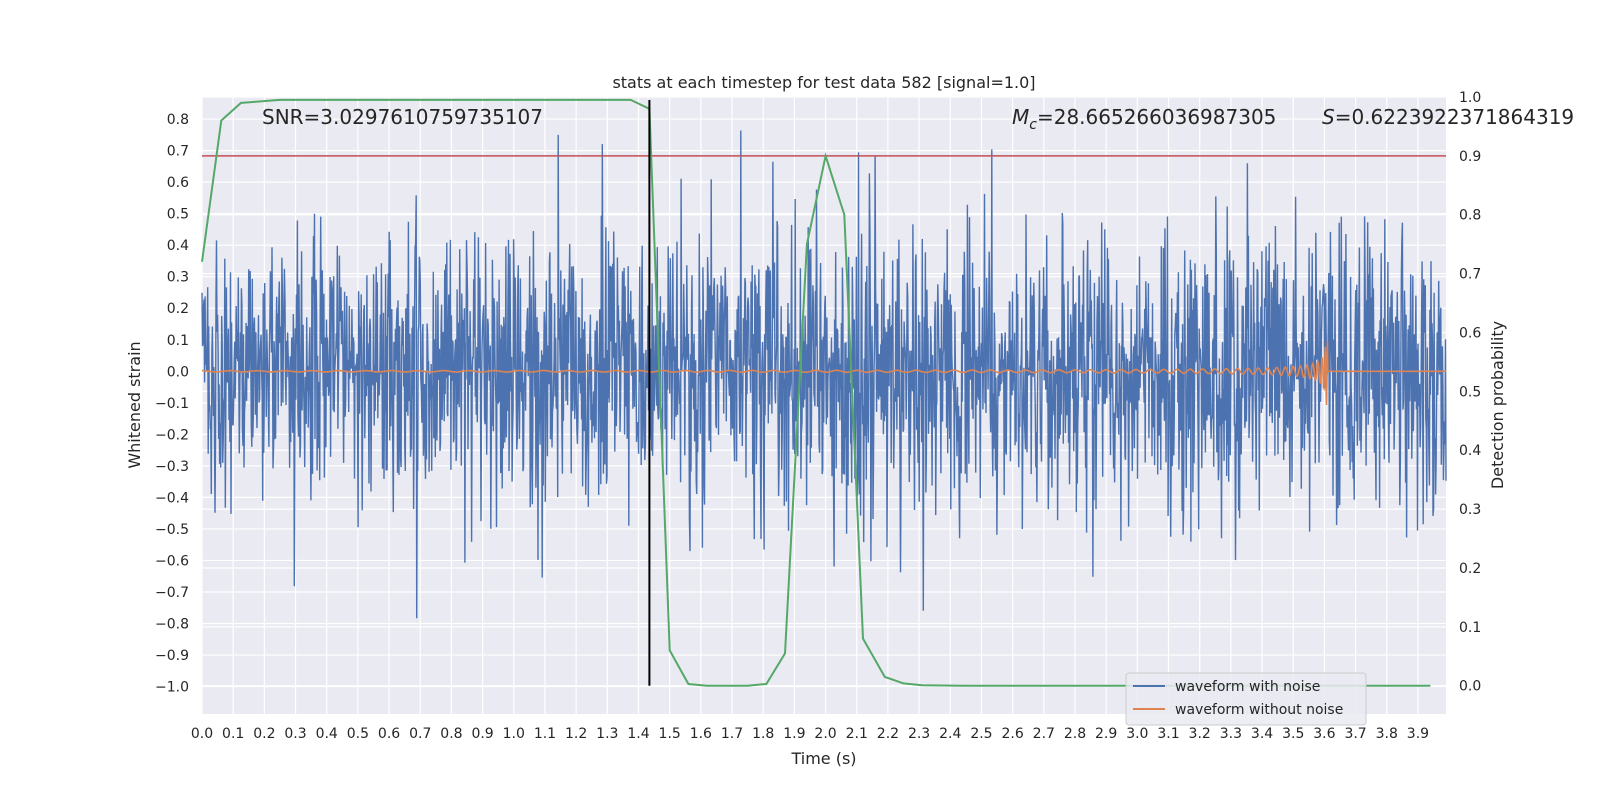  I want to click on y2-tick-label: 0.6, so click(1470, 333).